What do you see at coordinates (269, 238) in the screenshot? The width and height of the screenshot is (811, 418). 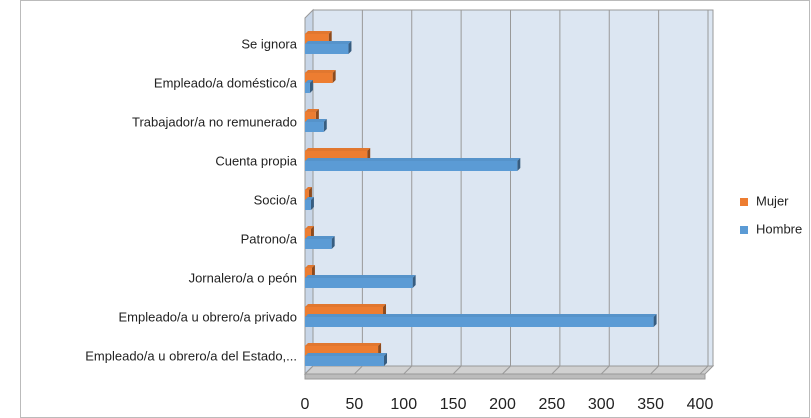 I see `y-tick-label: Patrono/a` at bounding box center [269, 238].